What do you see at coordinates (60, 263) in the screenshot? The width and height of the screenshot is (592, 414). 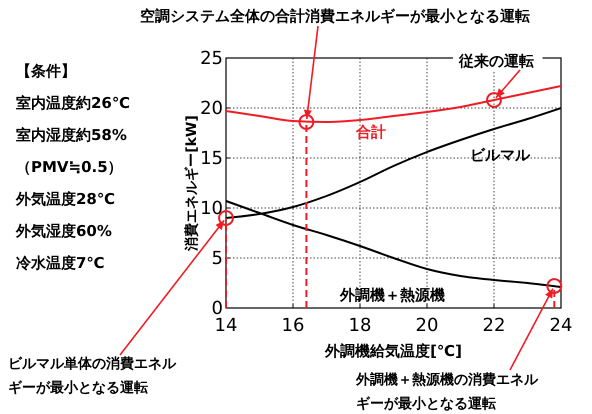 I see `text: 冷水温度7℃` at bounding box center [60, 263].